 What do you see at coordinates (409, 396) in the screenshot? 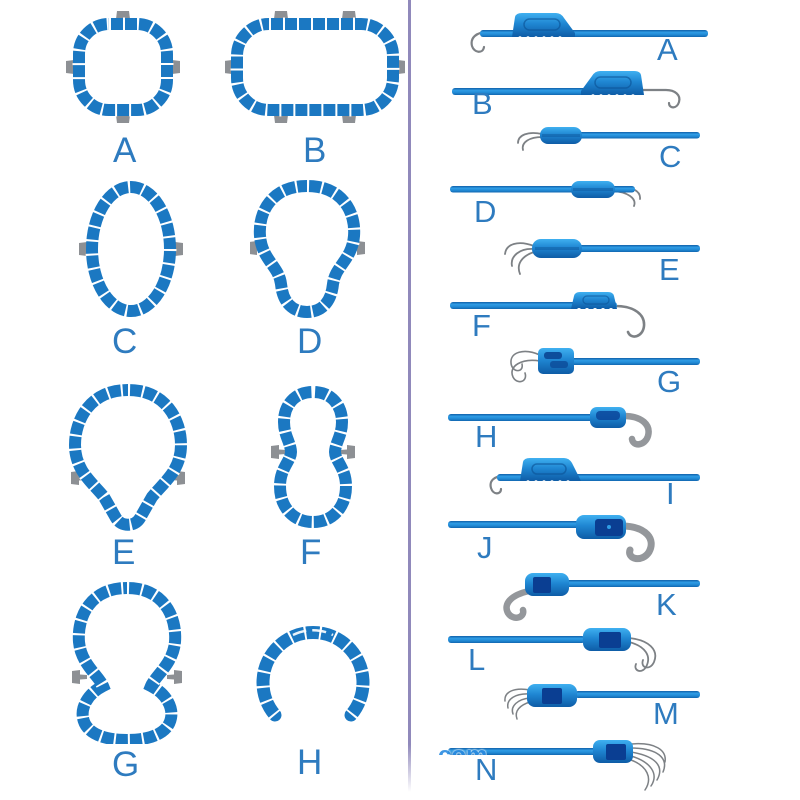
I see `panel-divider` at bounding box center [409, 396].